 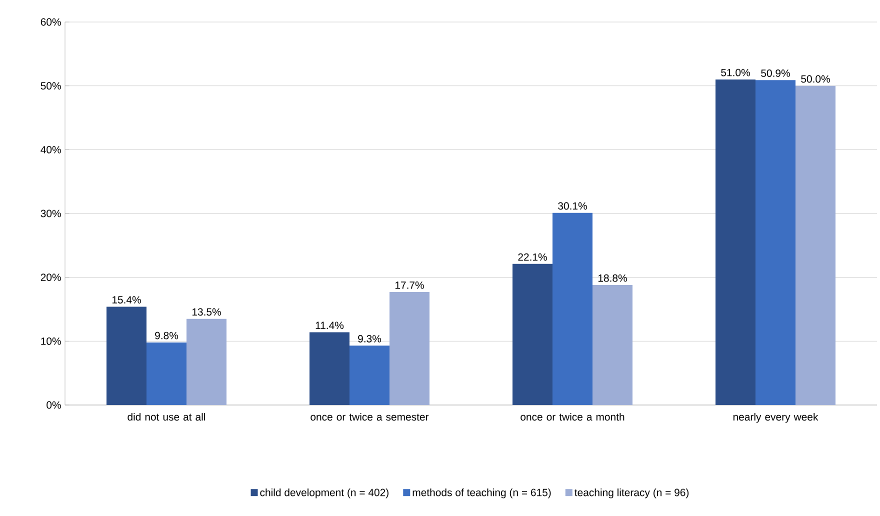 What do you see at coordinates (815, 79) in the screenshot?
I see `data-label: 50.0%` at bounding box center [815, 79].